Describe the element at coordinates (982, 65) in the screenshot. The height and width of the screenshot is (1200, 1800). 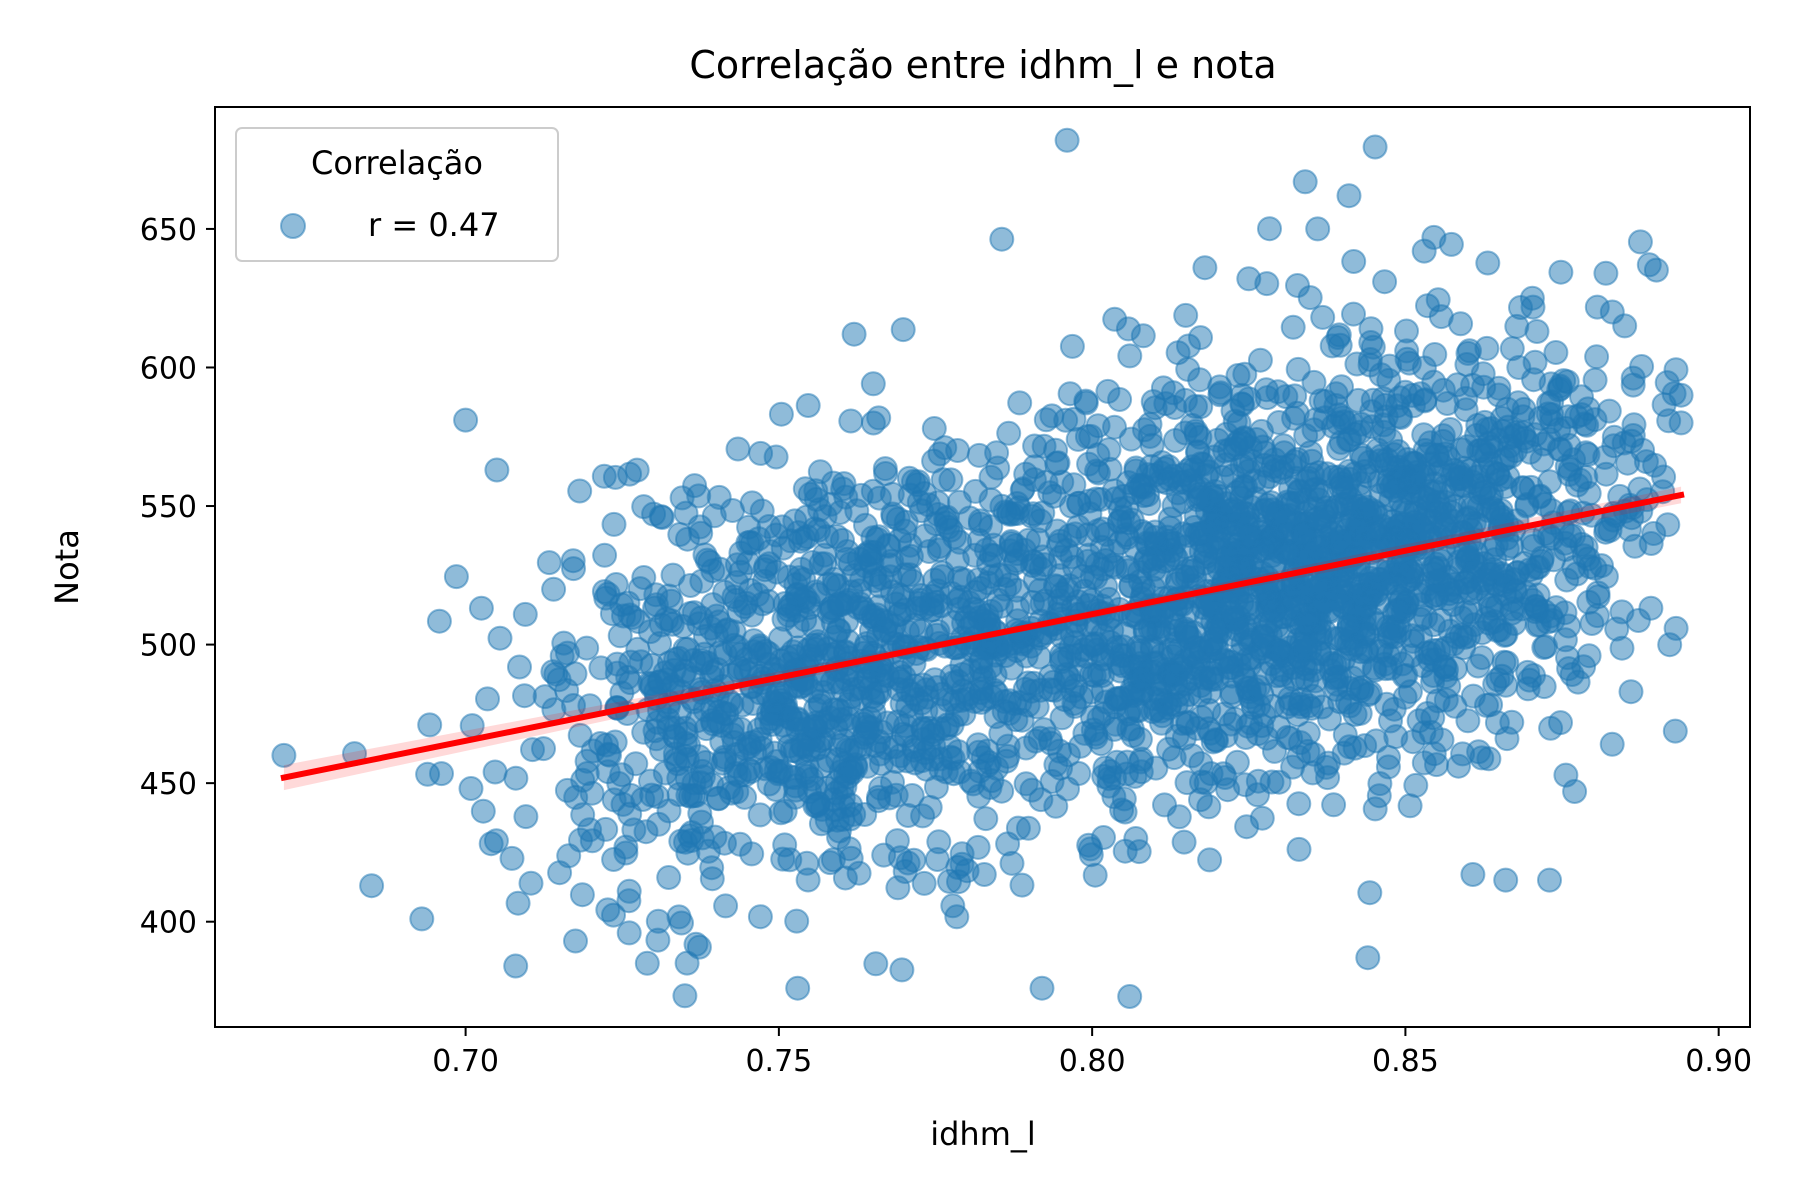
I see `chart-title: Correlação entre idhm_l e nota` at that location.